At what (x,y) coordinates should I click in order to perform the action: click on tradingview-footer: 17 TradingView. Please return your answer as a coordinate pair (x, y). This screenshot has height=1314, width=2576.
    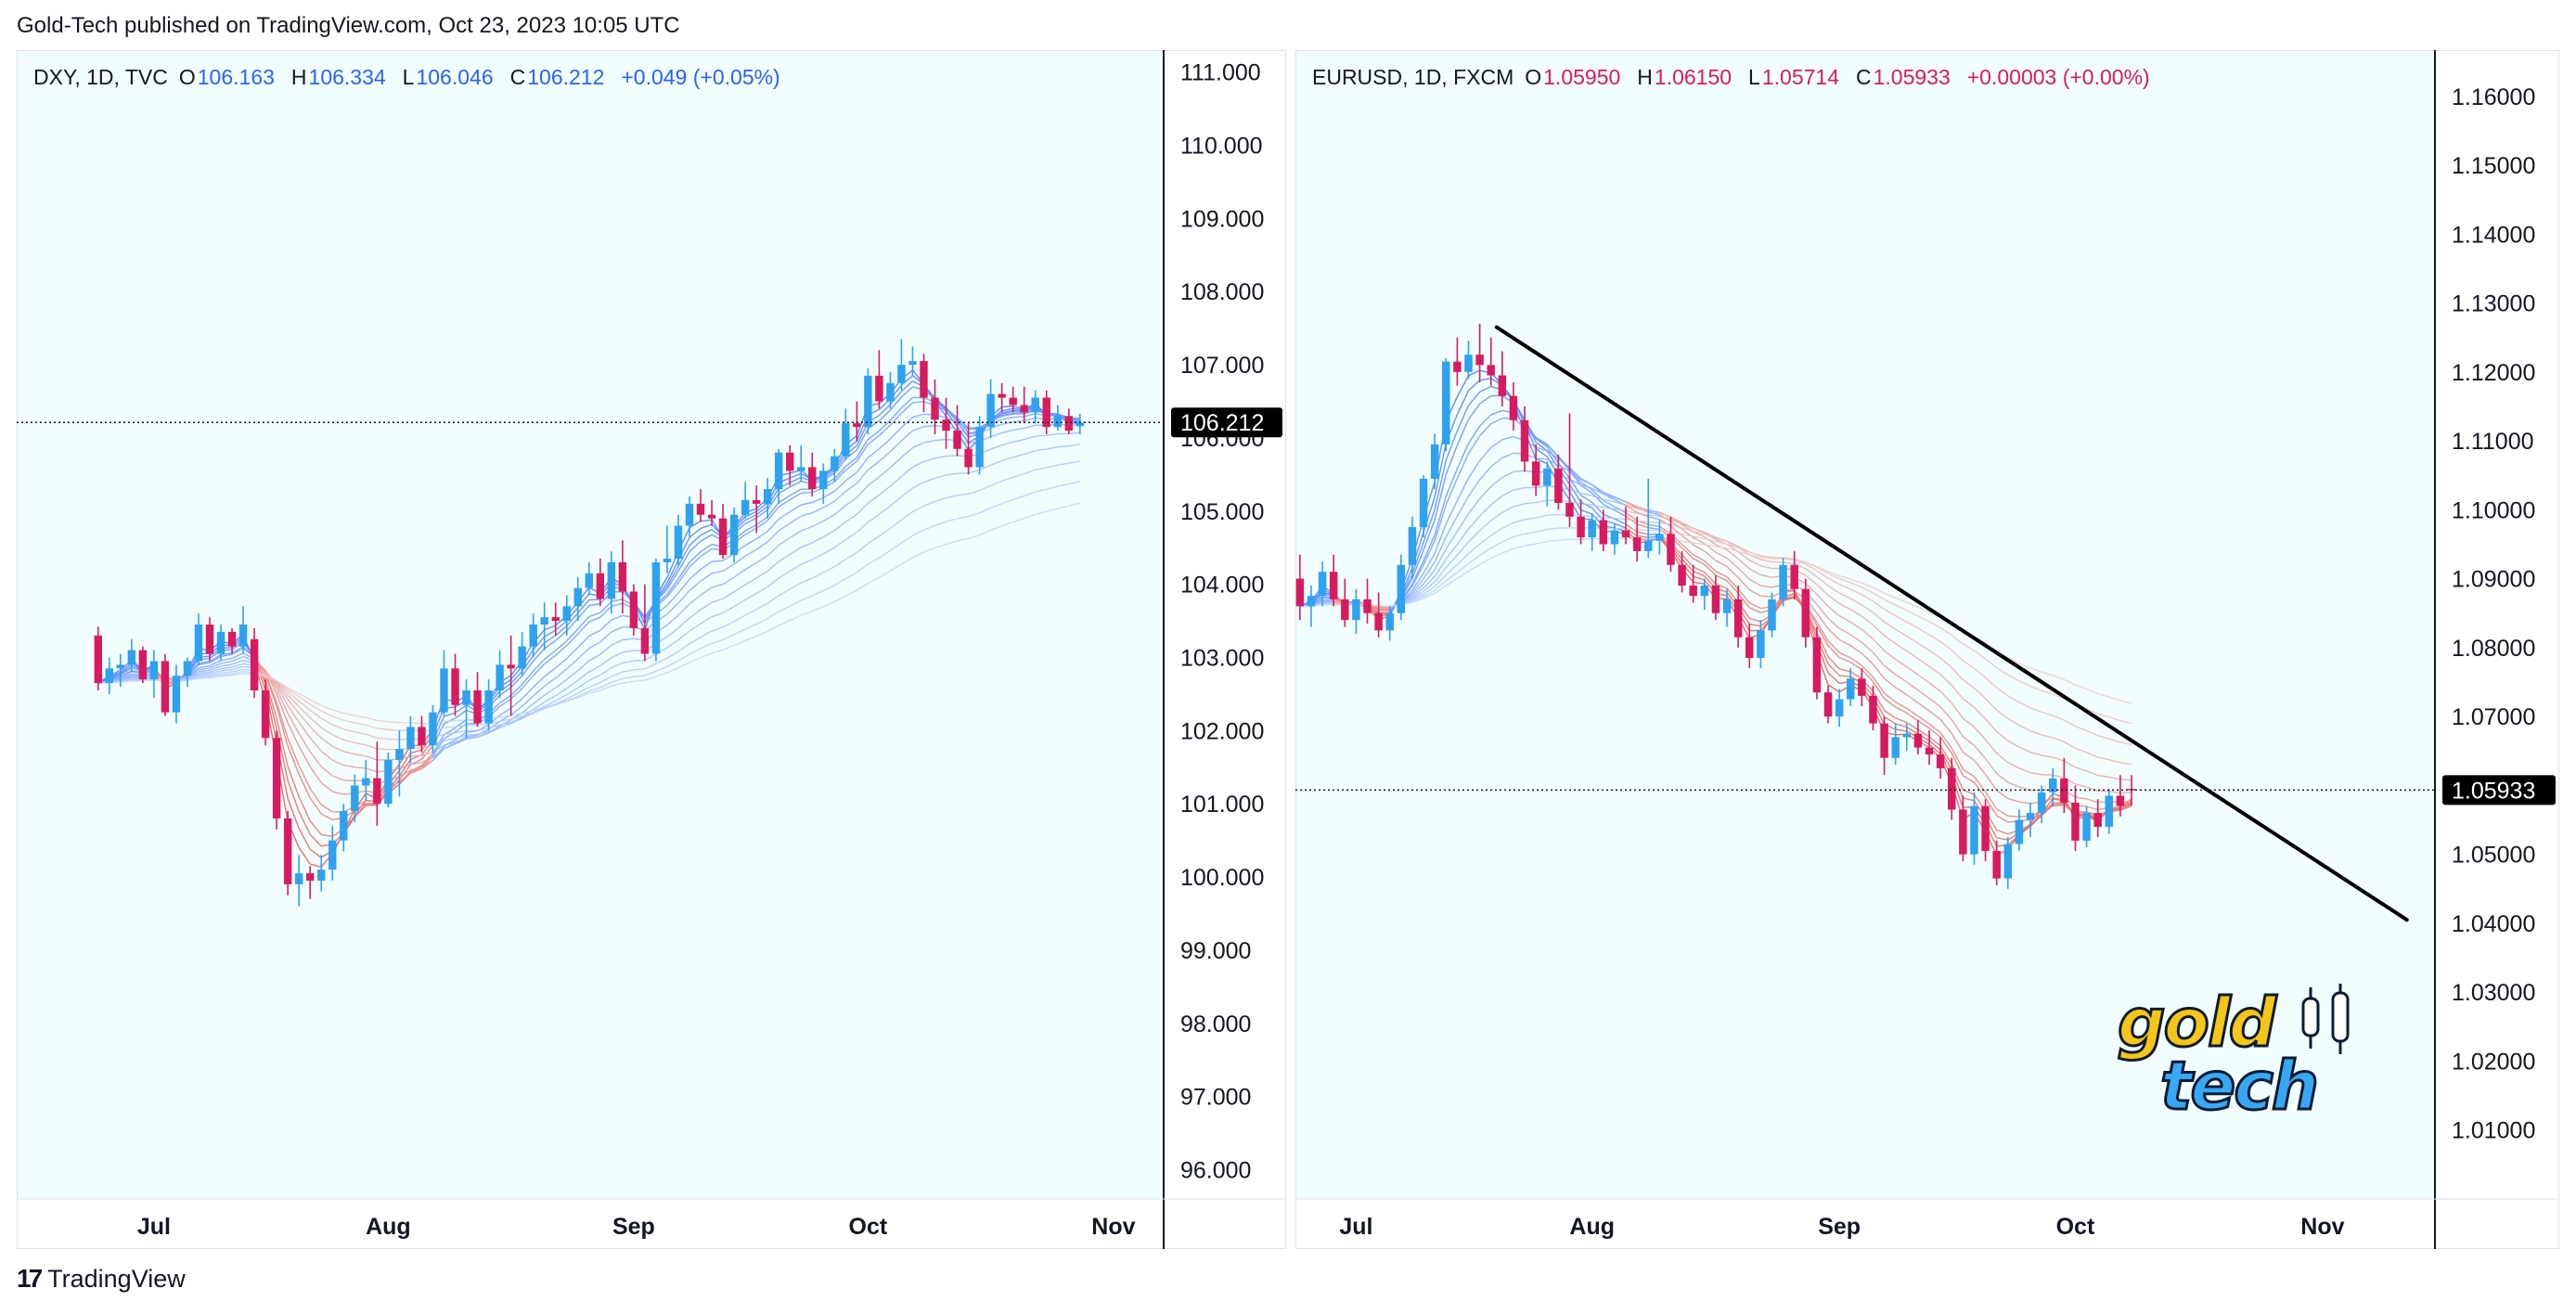
    Looking at the image, I should click on (101, 1279).